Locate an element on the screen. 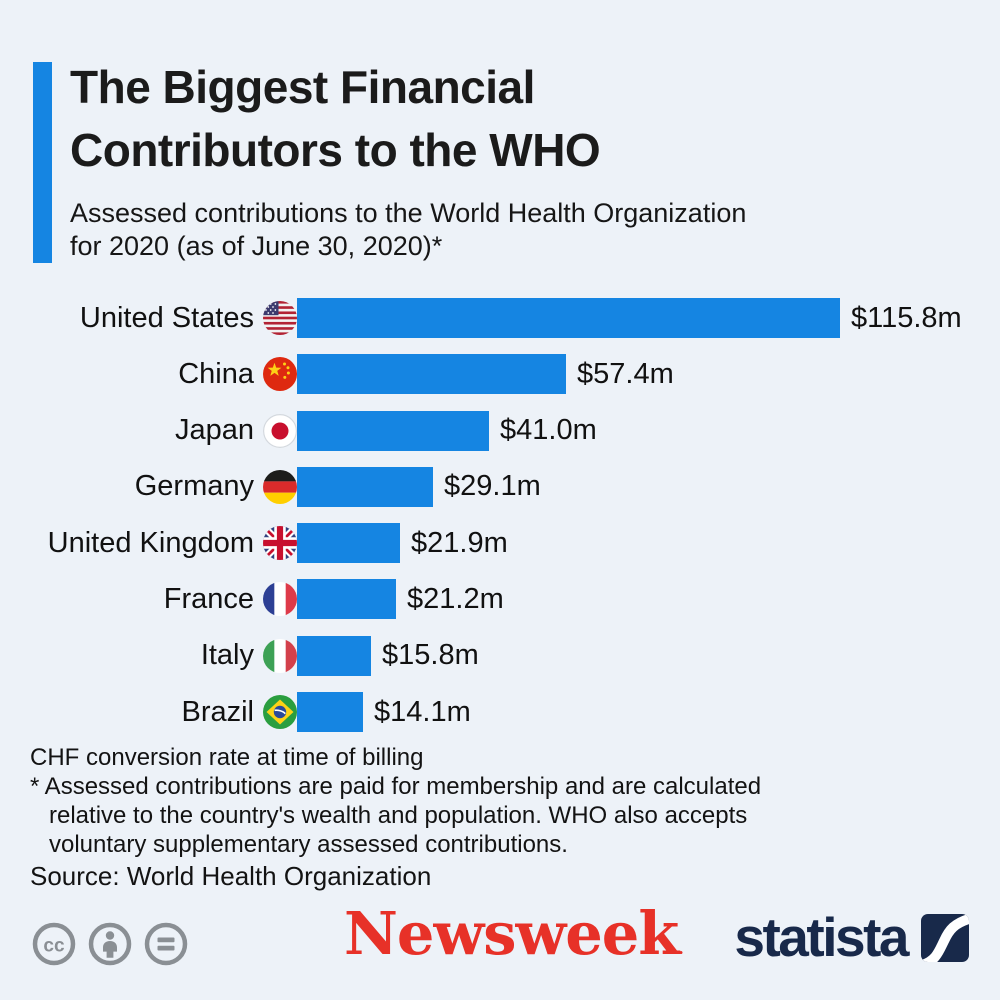 This screenshot has height=1000, width=1000. country-label-germany: Germany is located at coordinates (194, 486).